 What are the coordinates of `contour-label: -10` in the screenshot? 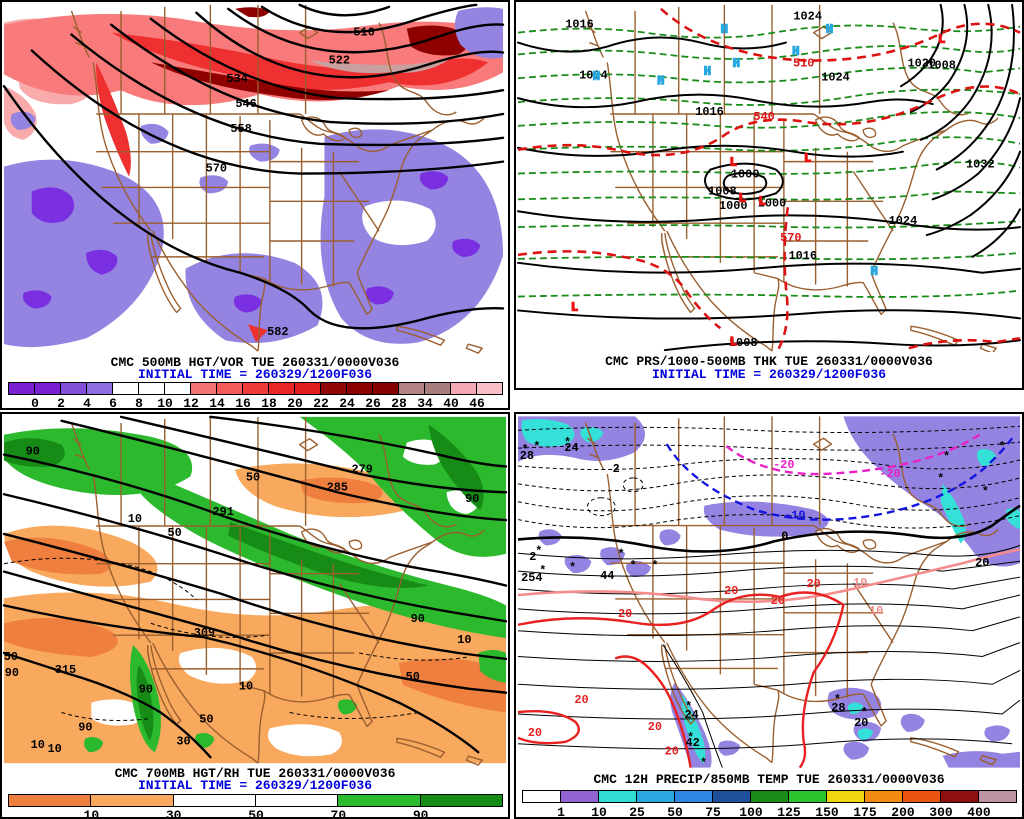 It's located at (794, 516).